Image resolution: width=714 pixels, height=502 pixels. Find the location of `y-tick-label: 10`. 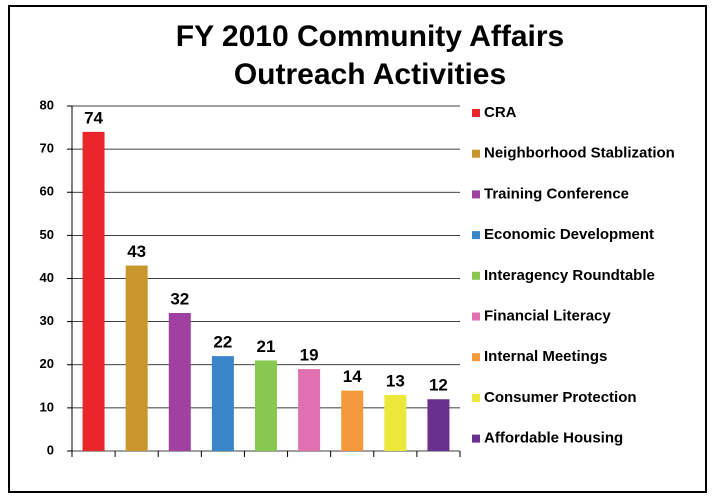

y-tick-label: 10 is located at coordinates (47, 406).